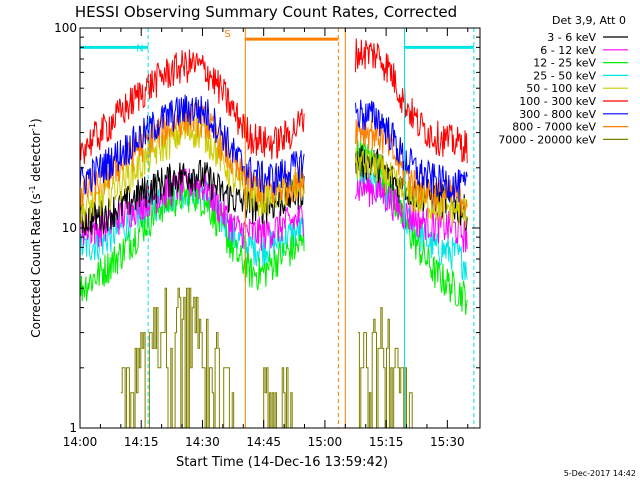 The width and height of the screenshot is (640, 480). Describe the element at coordinates (554, 127) in the screenshot. I see `legend-label: 800 - 7000 keV` at that location.